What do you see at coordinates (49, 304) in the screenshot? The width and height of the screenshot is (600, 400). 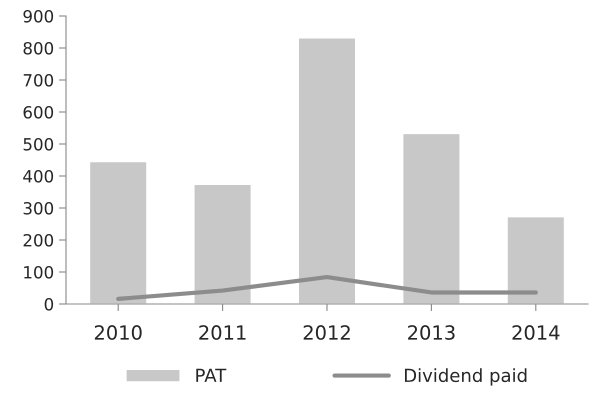 I see `y-tick-label: 0` at bounding box center [49, 304].